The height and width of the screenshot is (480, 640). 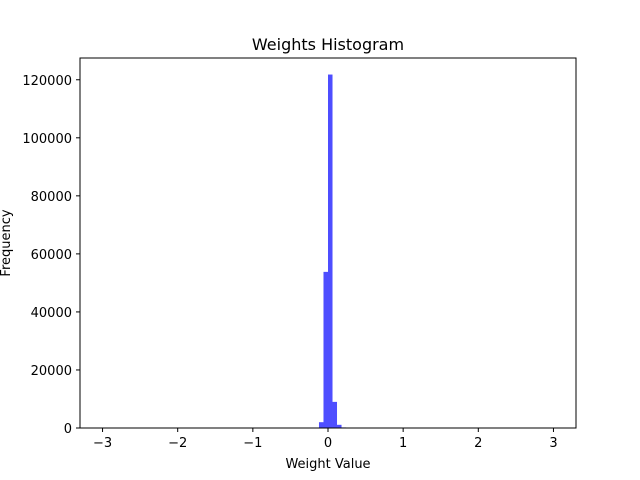 What do you see at coordinates (51, 313) in the screenshot?
I see `y-tick-label-2: 40000` at bounding box center [51, 313].